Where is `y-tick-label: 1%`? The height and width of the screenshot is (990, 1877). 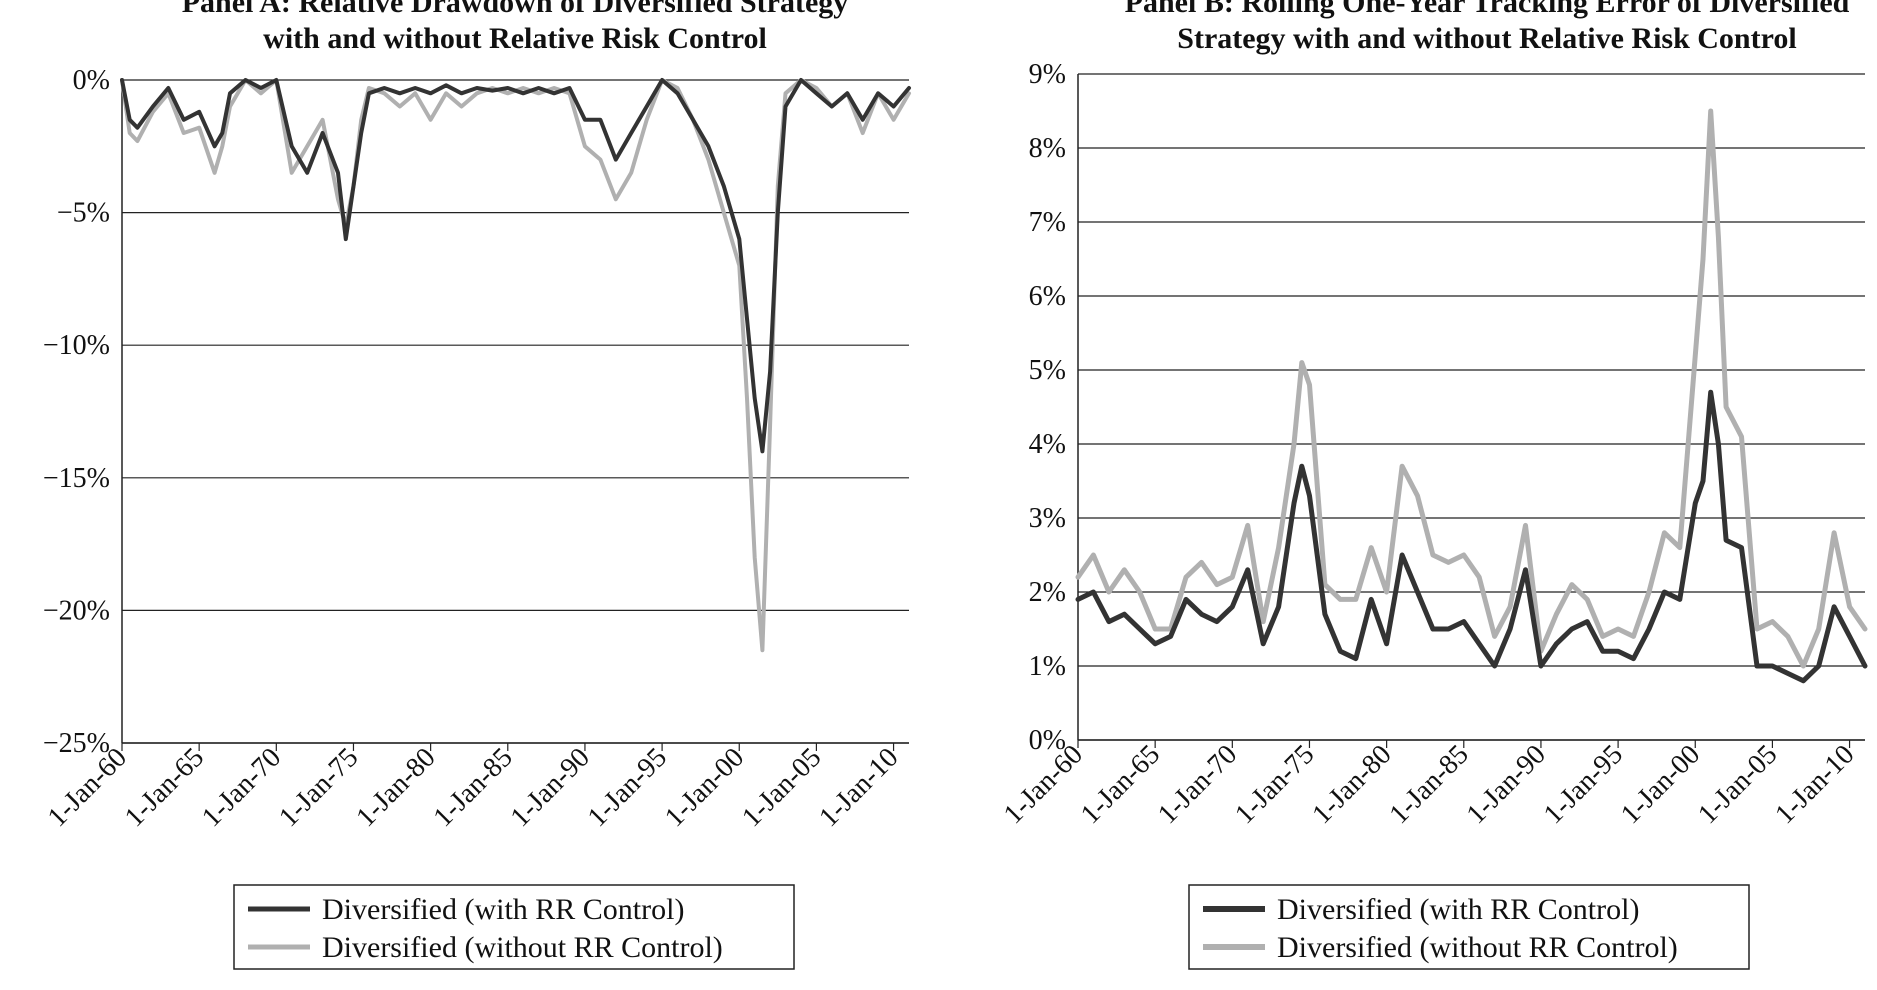 y-tick-label: 1% is located at coordinates (1047, 666).